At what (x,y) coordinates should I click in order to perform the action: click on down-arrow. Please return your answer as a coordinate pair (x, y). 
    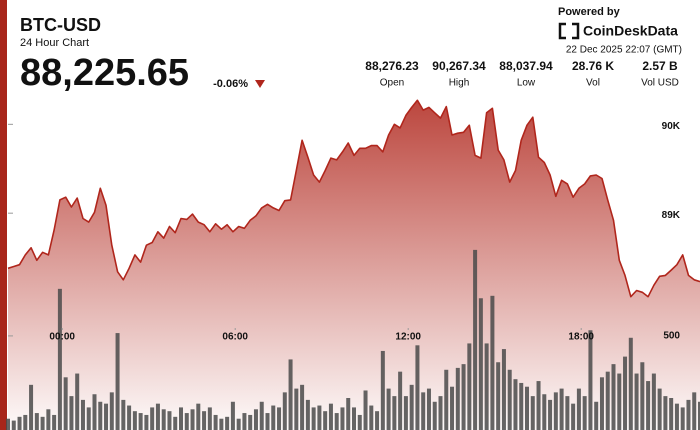
    Looking at the image, I should click on (260, 84).